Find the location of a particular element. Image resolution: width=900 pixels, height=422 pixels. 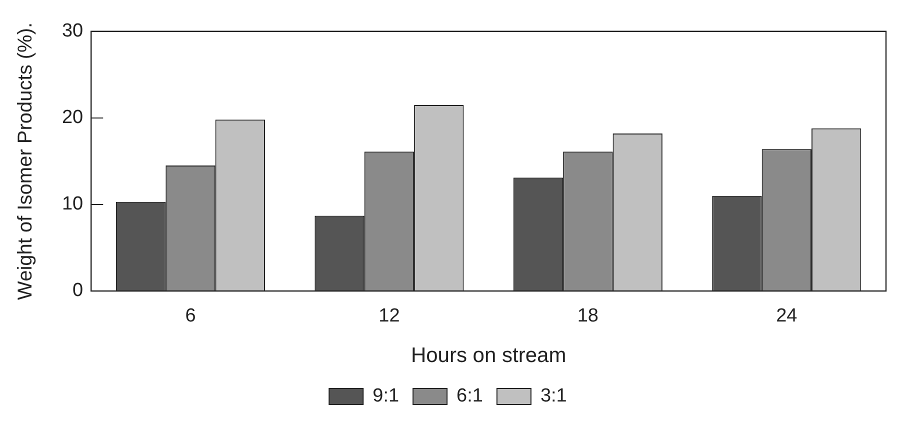

y-tick-label: 20 is located at coordinates (73, 117).